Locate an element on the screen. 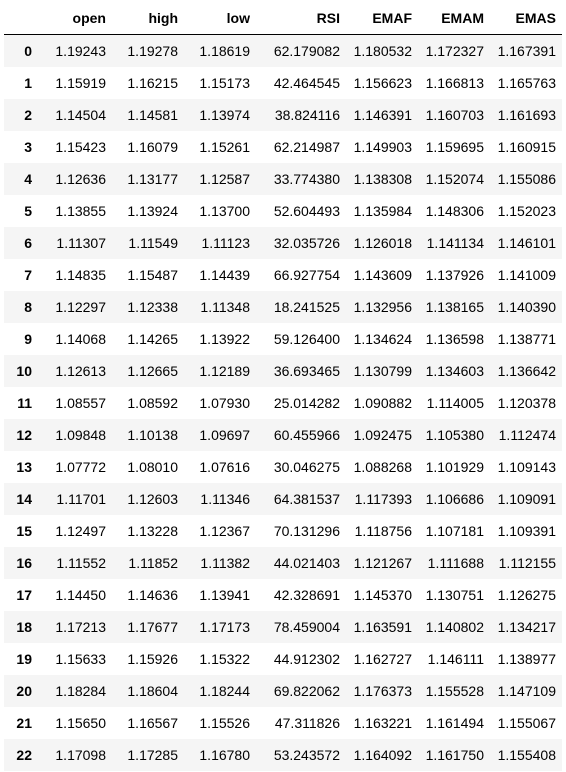  cell-high: 1.13177 is located at coordinates (152, 179).